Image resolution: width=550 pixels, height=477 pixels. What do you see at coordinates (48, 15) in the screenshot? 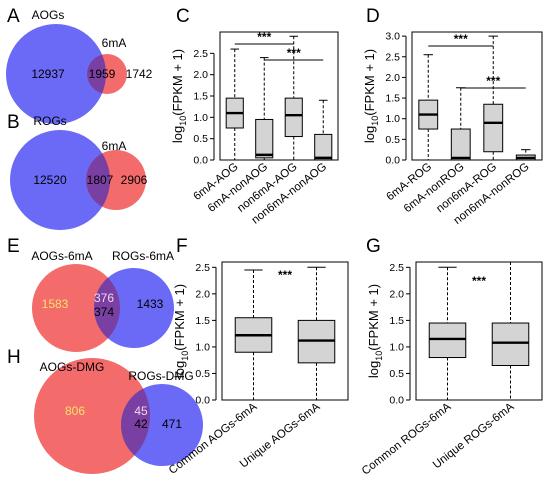
I see `venn-a-left-title: AOGs` at bounding box center [48, 15].